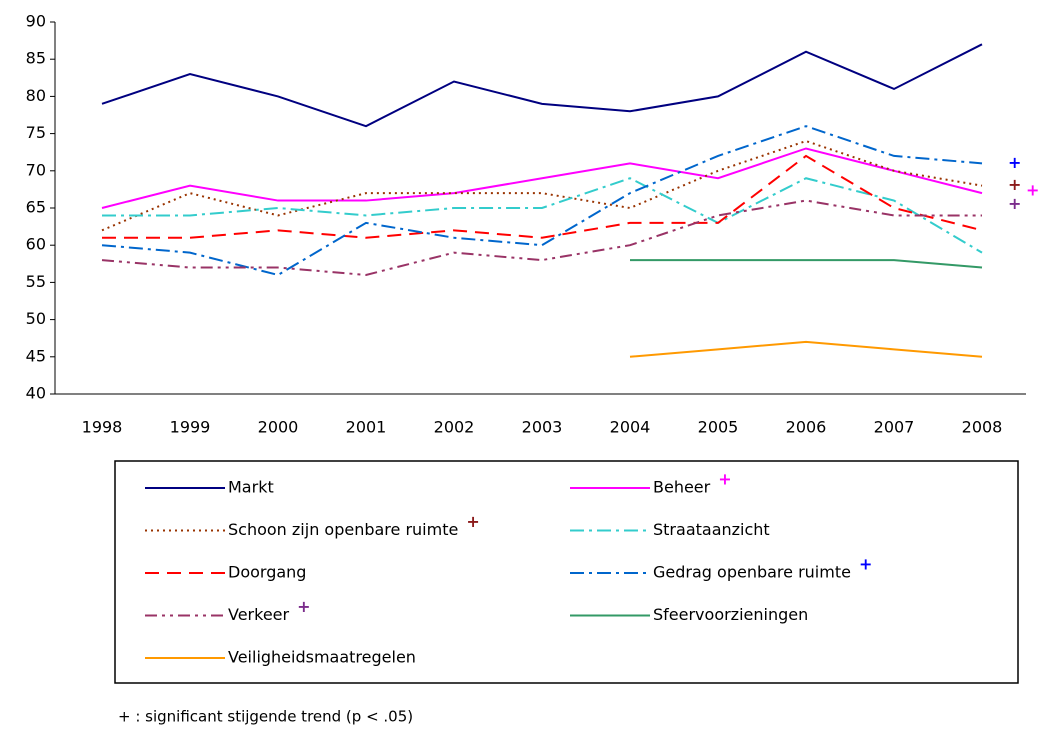 The image size is (1038, 729). Describe the element at coordinates (36, 207) in the screenshot. I see `y-tick-label: 65` at that location.